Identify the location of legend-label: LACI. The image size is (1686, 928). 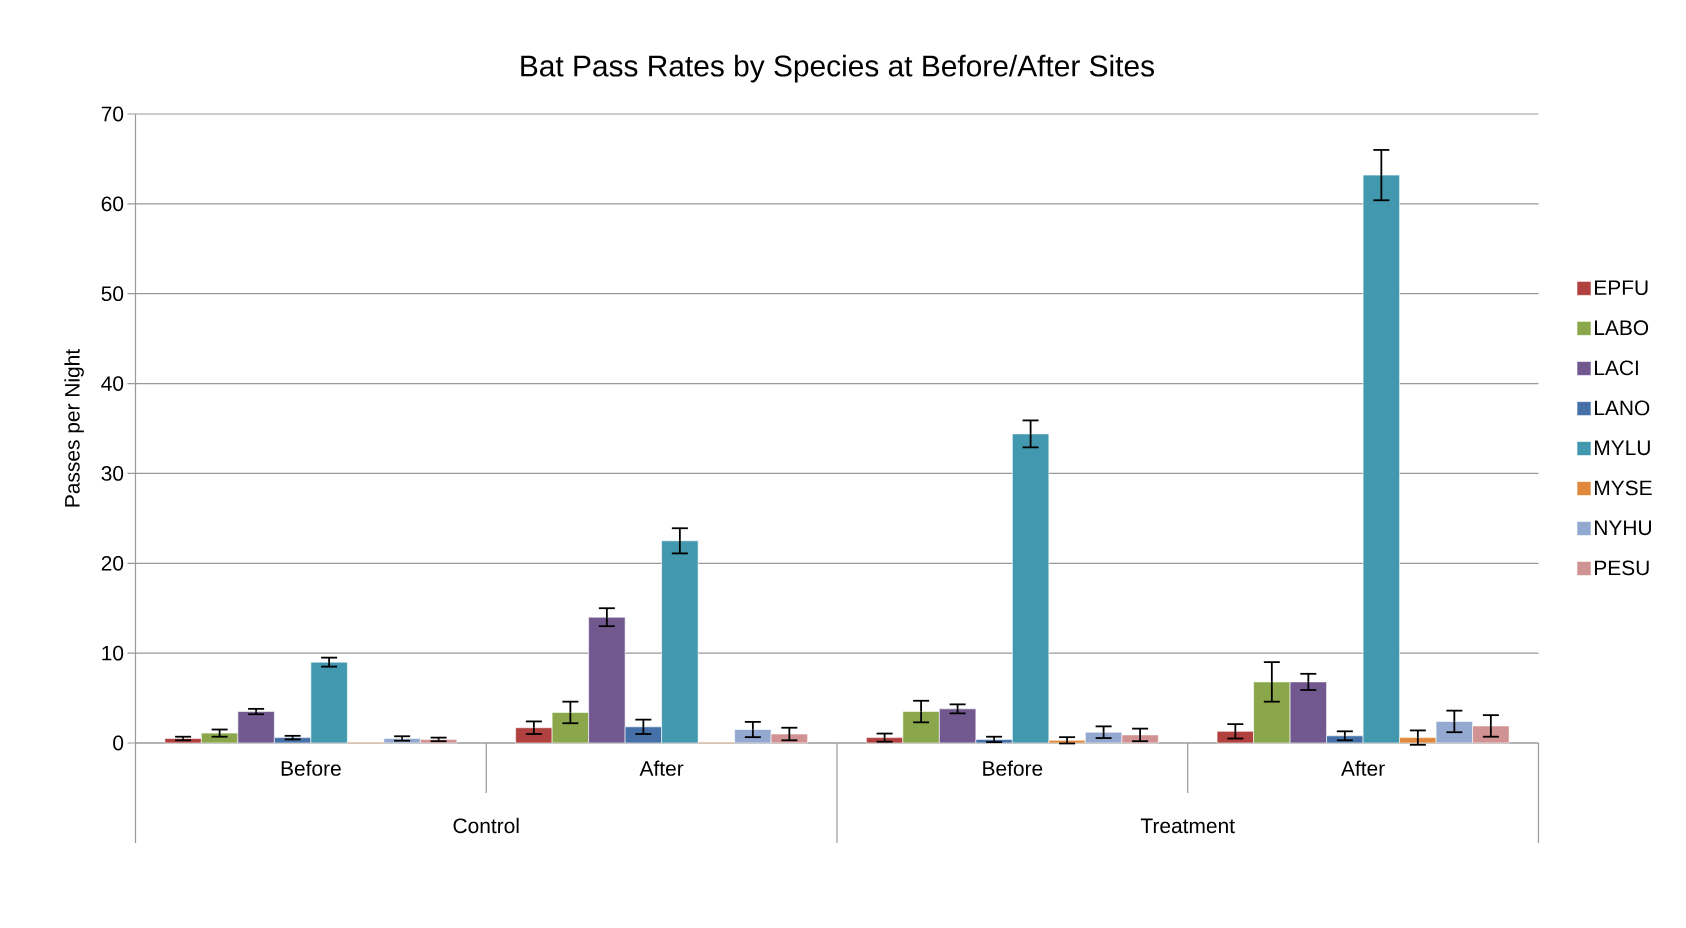
(1616, 368).